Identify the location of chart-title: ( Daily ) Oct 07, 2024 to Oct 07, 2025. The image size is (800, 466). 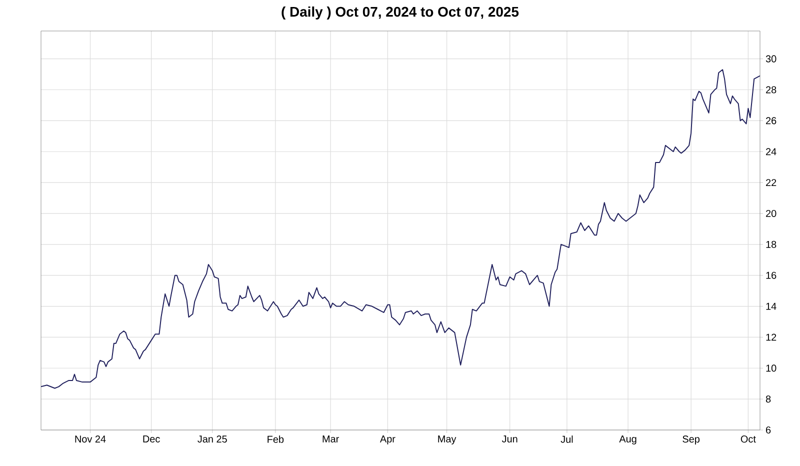
(400, 13).